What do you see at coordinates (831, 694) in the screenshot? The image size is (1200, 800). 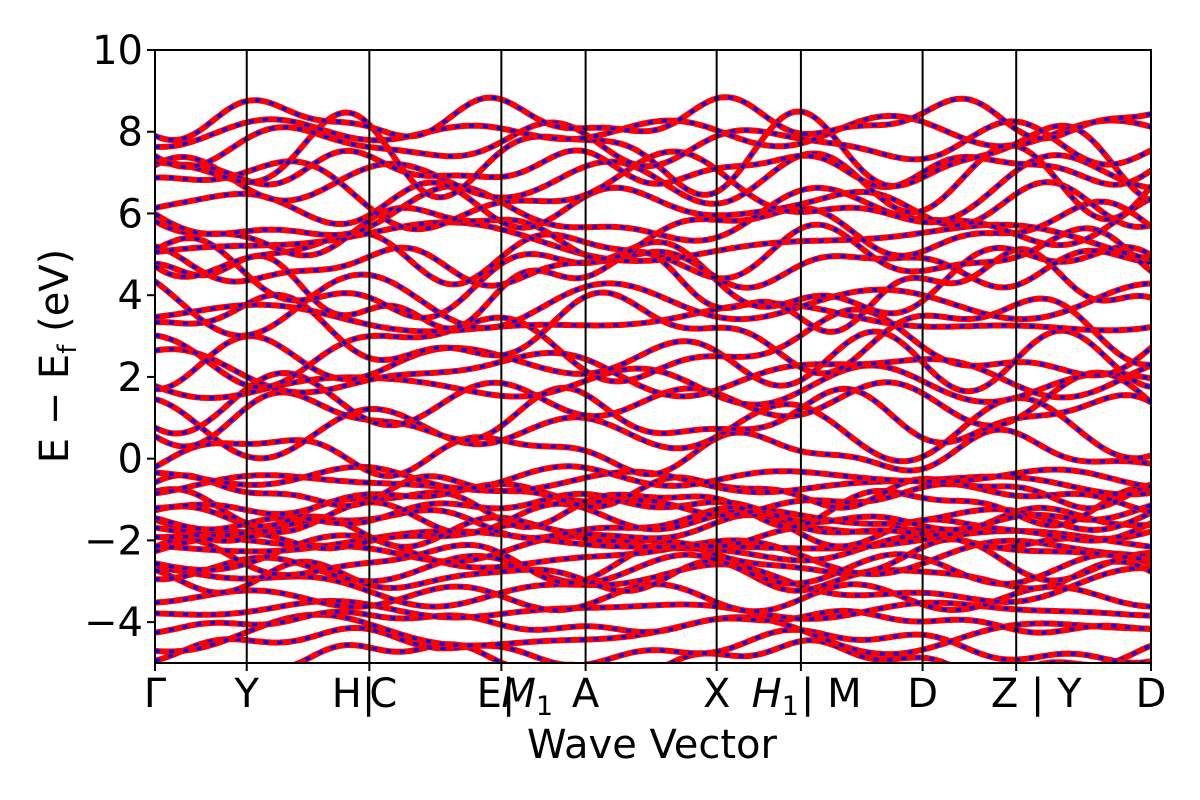 I see `x-tick-label: | M` at bounding box center [831, 694].